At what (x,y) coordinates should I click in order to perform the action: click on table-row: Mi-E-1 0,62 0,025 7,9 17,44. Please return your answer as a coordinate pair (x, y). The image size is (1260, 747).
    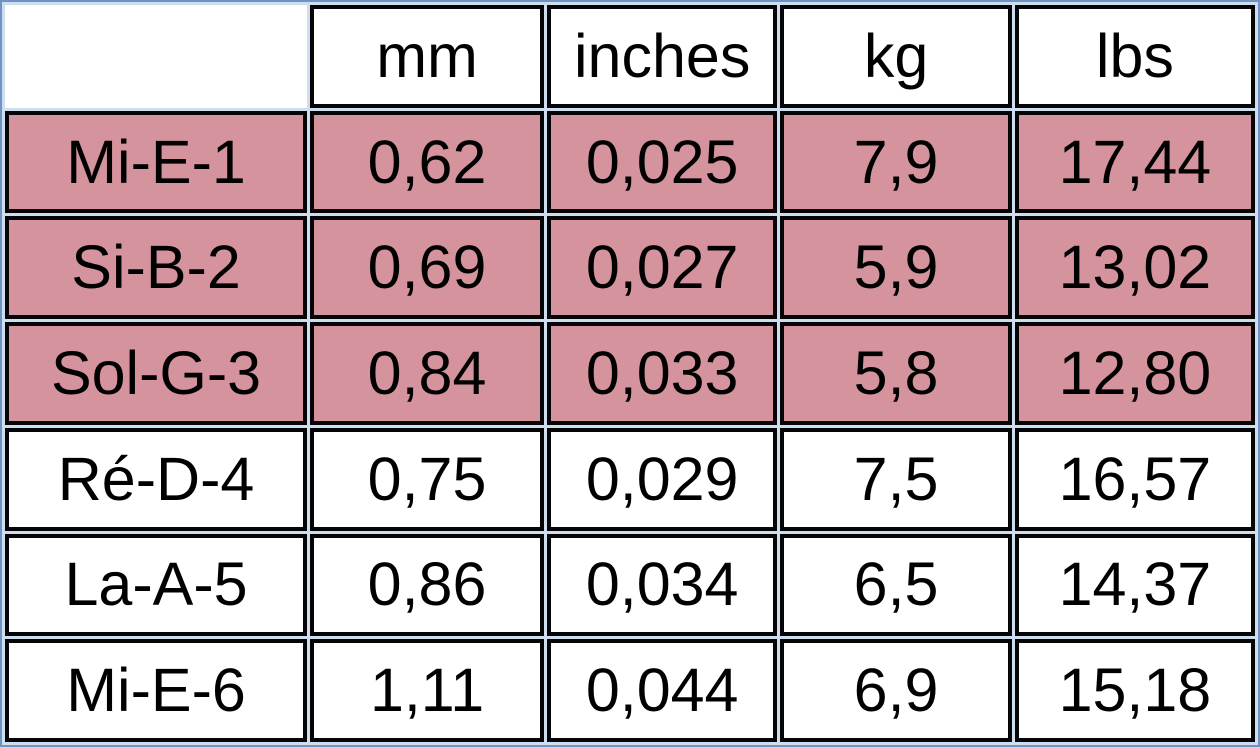
    Looking at the image, I should click on (630, 162).